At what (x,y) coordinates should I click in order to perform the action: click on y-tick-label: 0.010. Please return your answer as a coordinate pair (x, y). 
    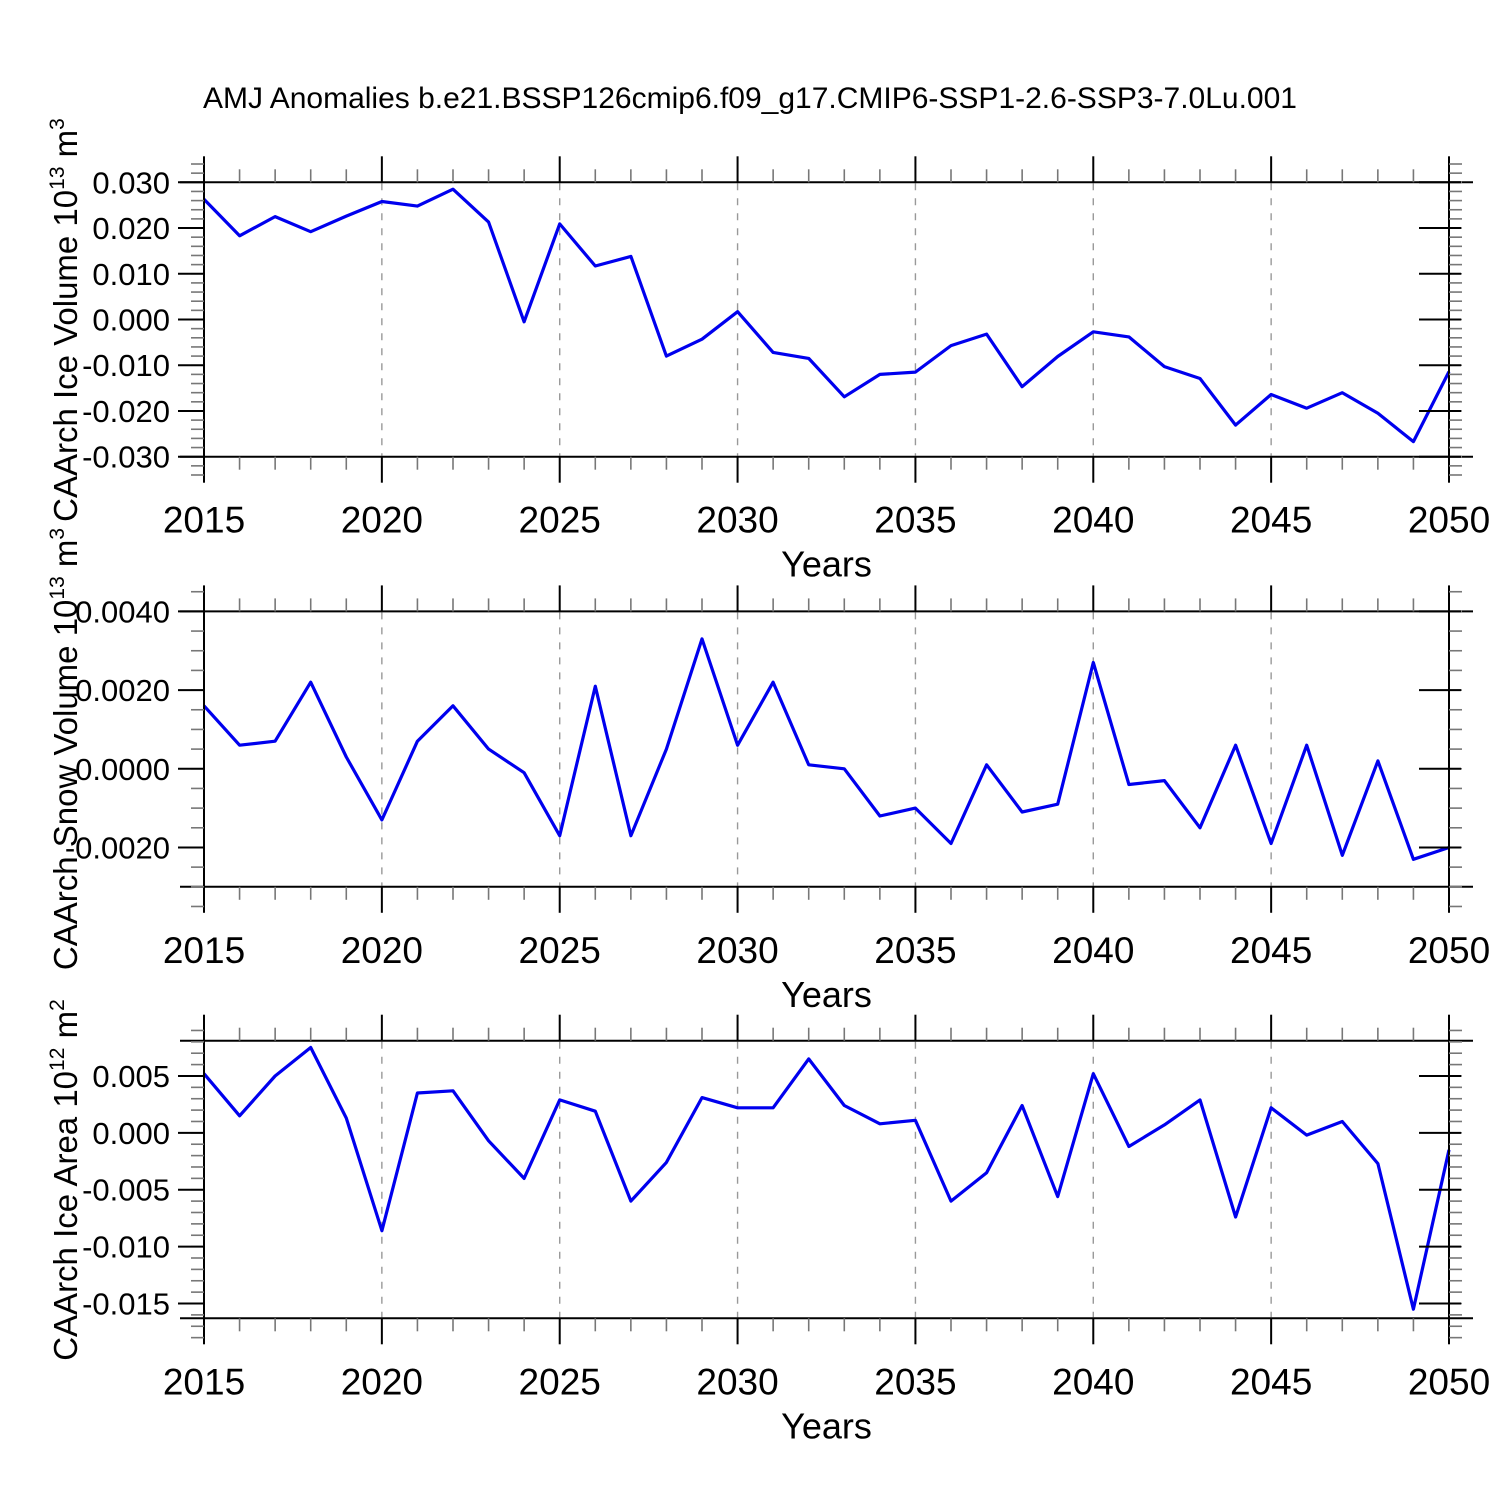
    Looking at the image, I should click on (131, 274).